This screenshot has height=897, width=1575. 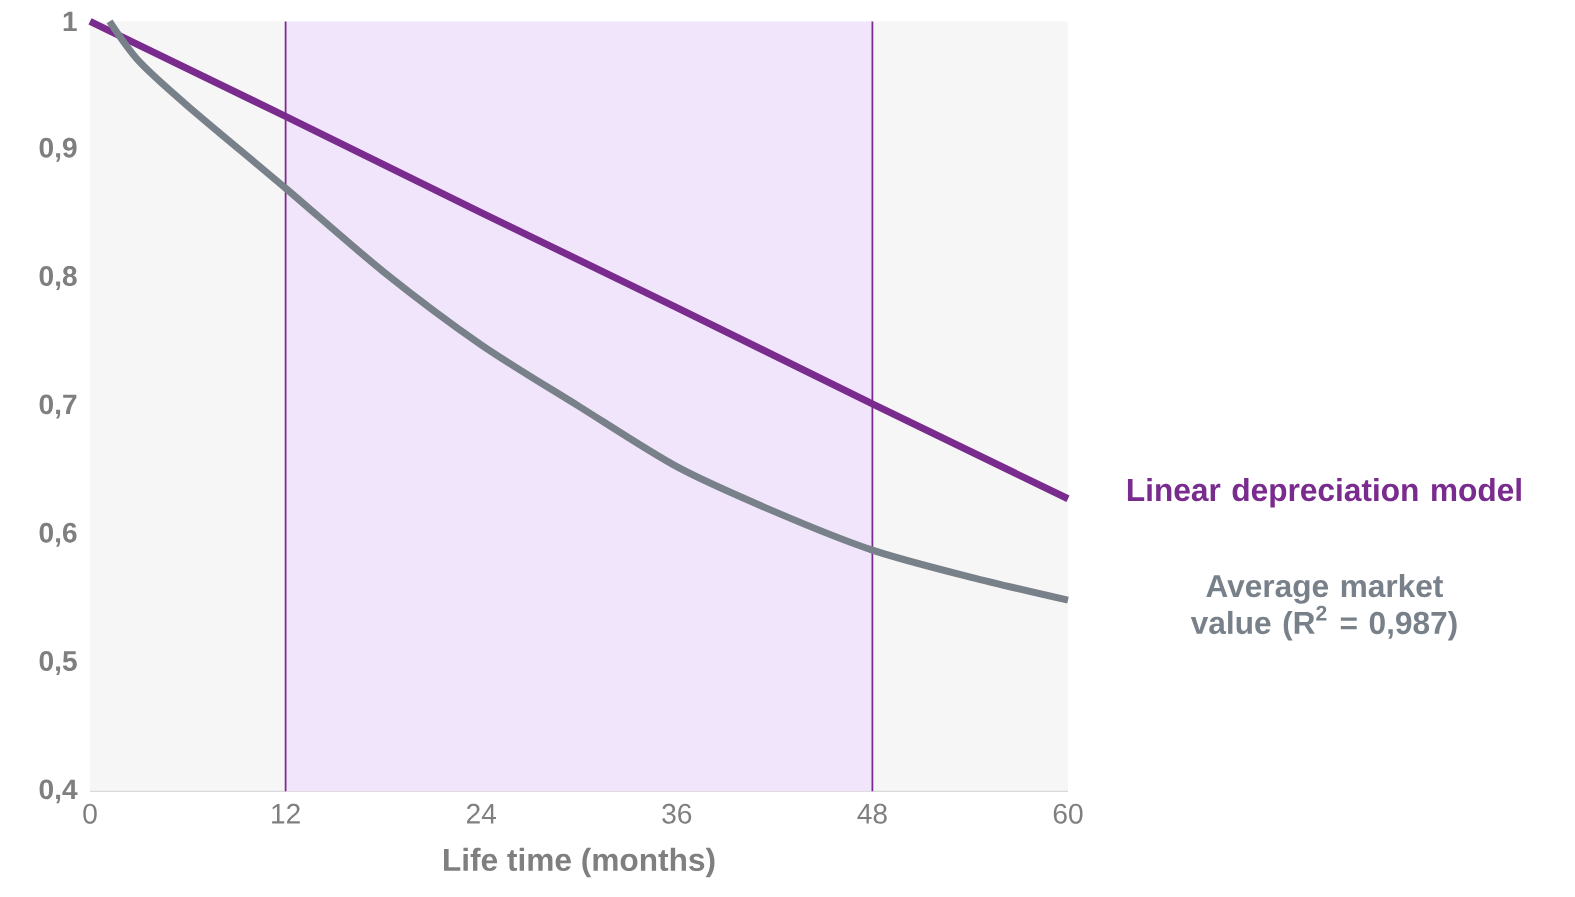 What do you see at coordinates (58, 534) in the screenshot?
I see `y-tick-label: 0,6` at bounding box center [58, 534].